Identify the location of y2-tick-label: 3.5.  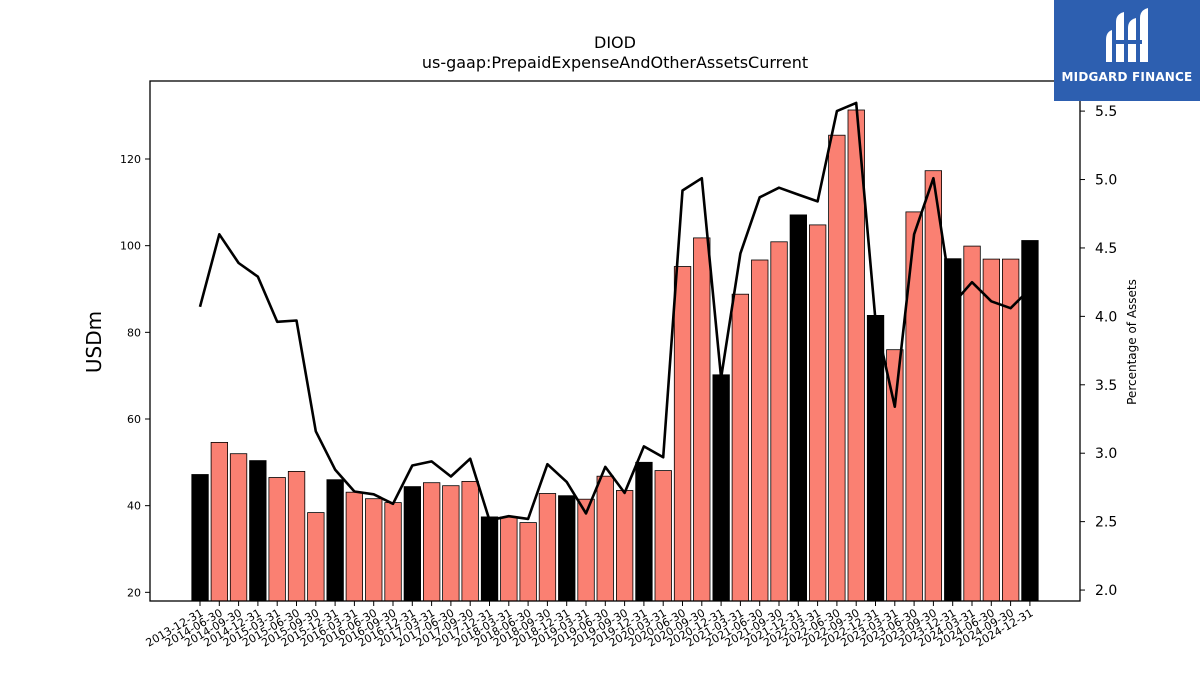
(1106, 386).